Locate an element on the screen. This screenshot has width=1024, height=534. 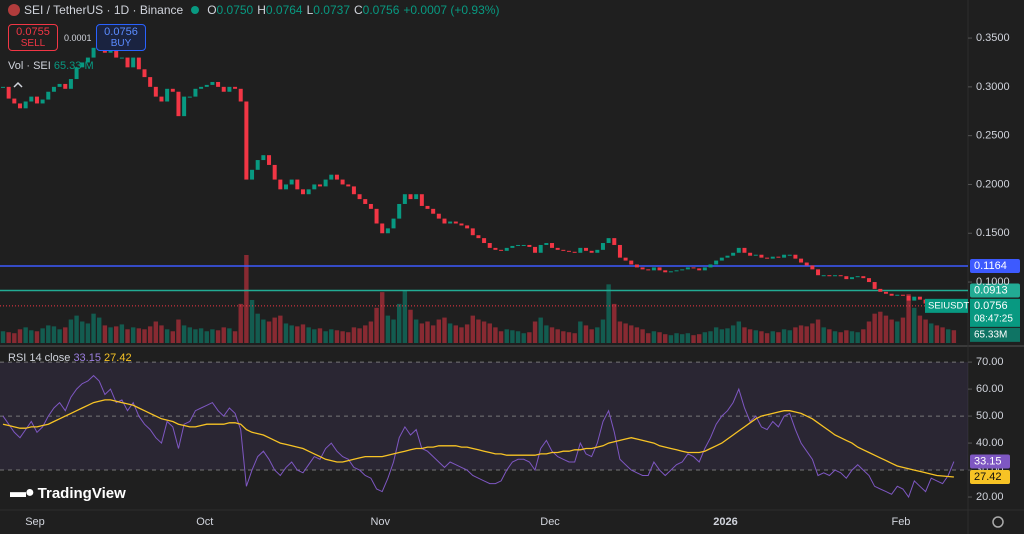
volume-title: Vol · SEI is located at coordinates (29, 66).